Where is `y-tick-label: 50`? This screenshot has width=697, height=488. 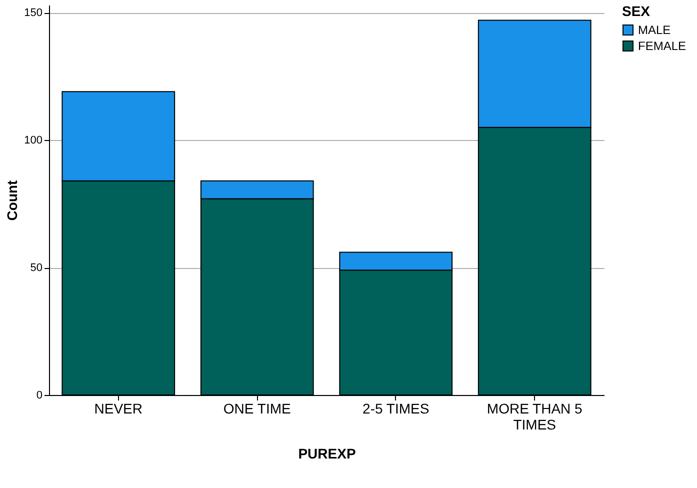
y-tick-label: 50 is located at coordinates (36, 268).